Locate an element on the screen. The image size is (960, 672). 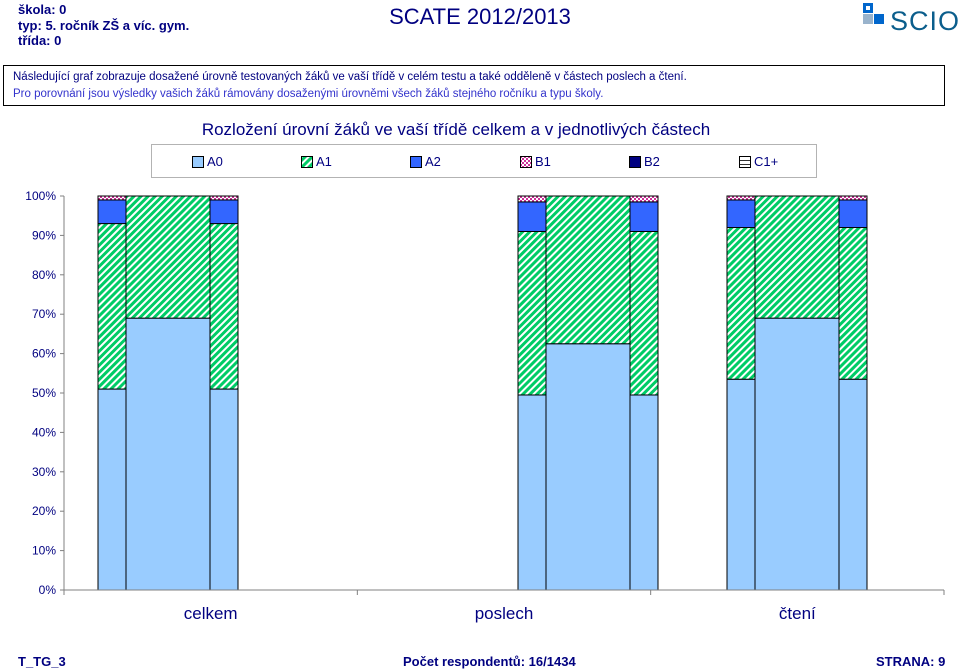
y-tick-label: 10% is located at coordinates (44, 551).